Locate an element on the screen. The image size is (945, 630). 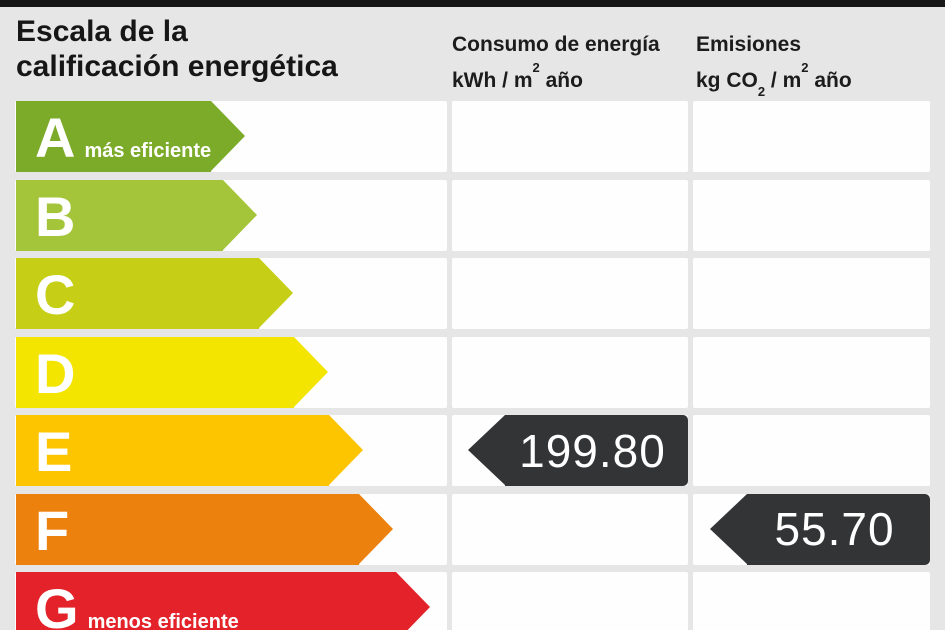
rating-arrow-body: F is located at coordinates (187, 529).